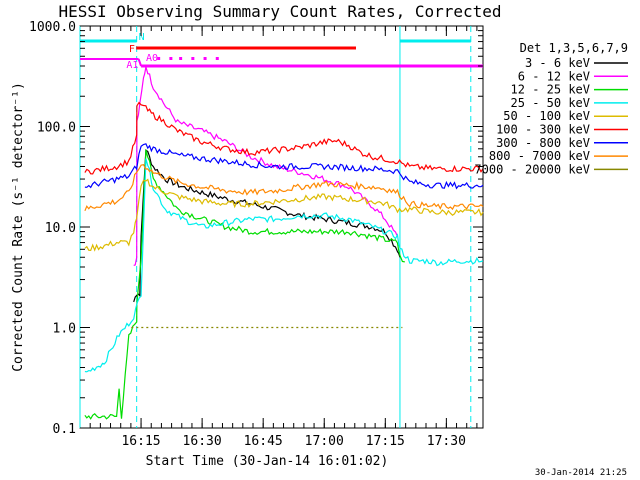 The width and height of the screenshot is (640, 480). Describe the element at coordinates (64, 429) in the screenshot. I see `y-tick-label: 0.1` at that location.